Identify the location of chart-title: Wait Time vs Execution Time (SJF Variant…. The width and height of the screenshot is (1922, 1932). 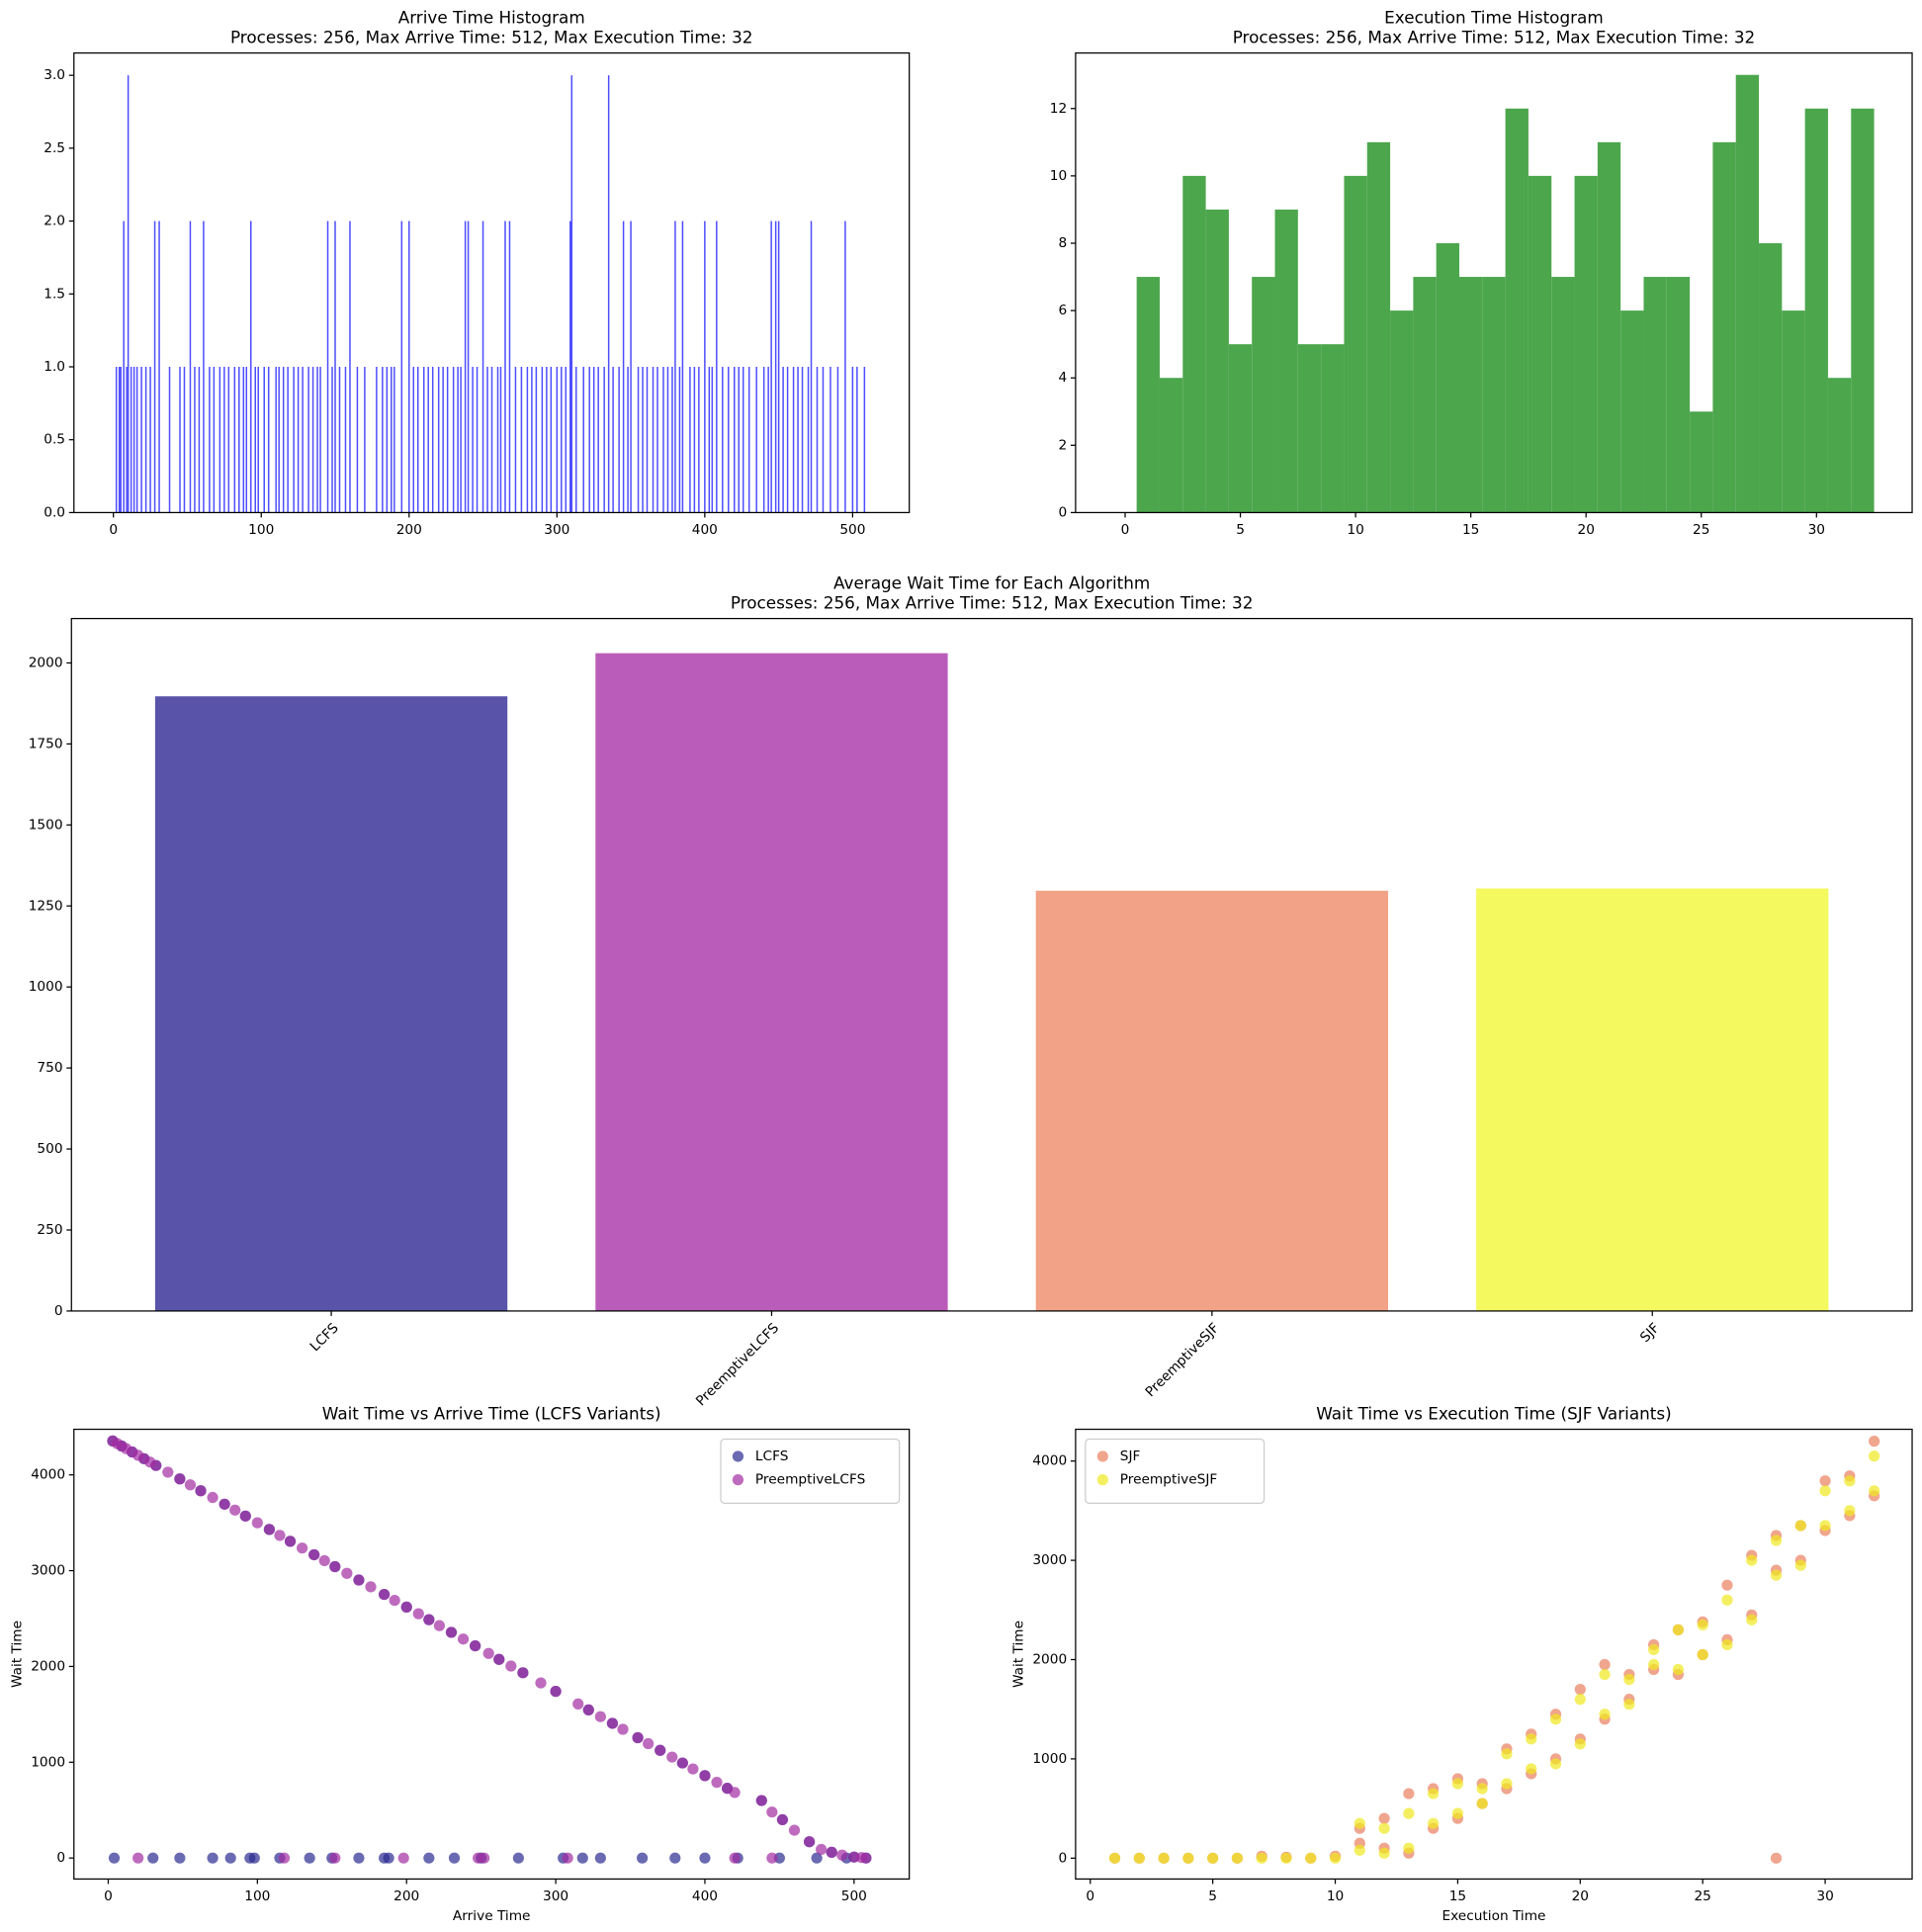
(1494, 1414).